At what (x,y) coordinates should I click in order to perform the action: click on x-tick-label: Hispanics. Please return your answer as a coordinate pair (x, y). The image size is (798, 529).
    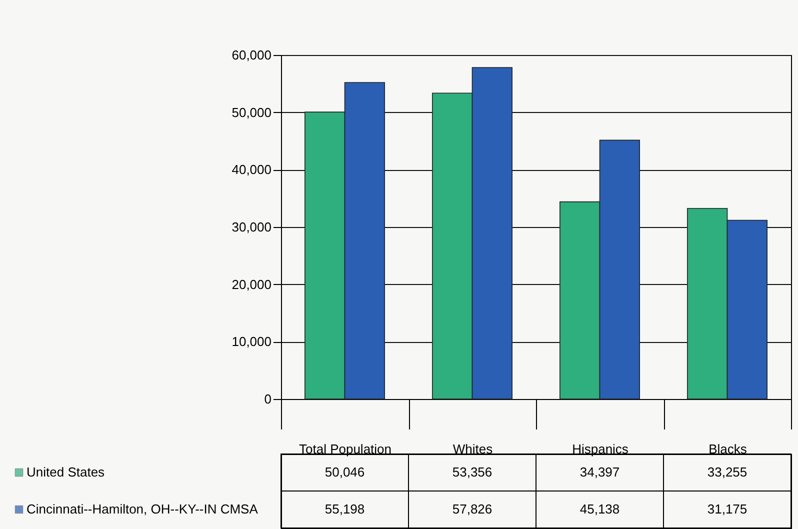
    Looking at the image, I should click on (600, 449).